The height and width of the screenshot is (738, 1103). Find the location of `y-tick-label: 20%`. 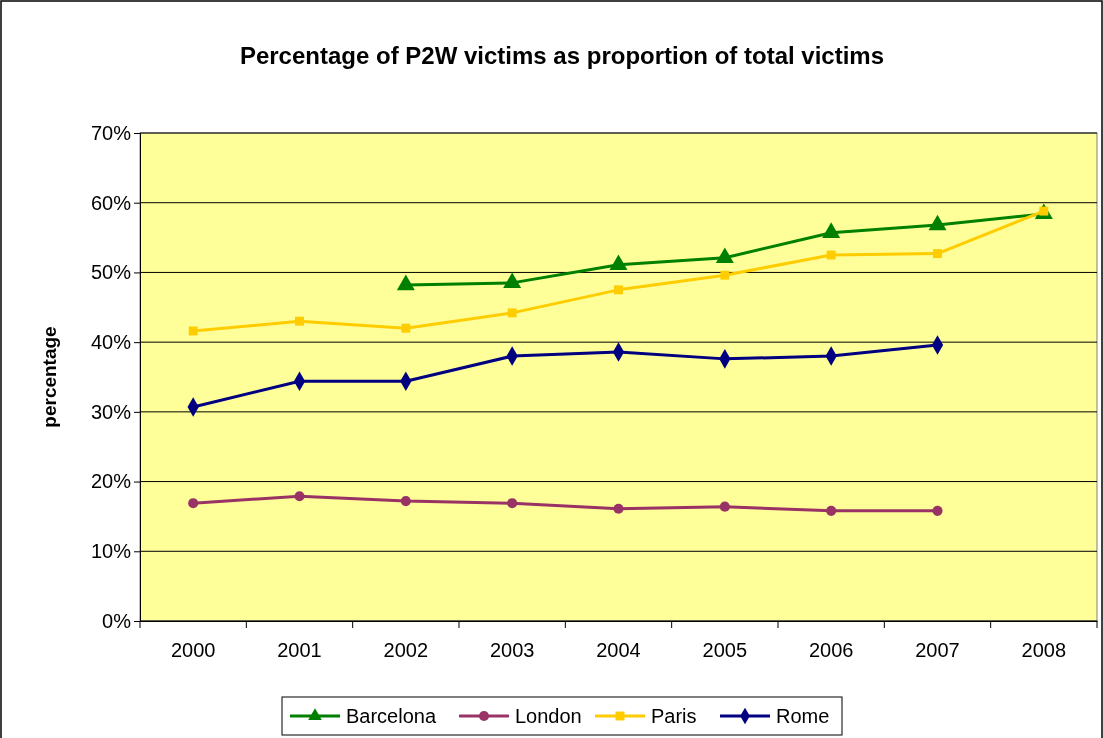

y-tick-label: 20% is located at coordinates (111, 481).